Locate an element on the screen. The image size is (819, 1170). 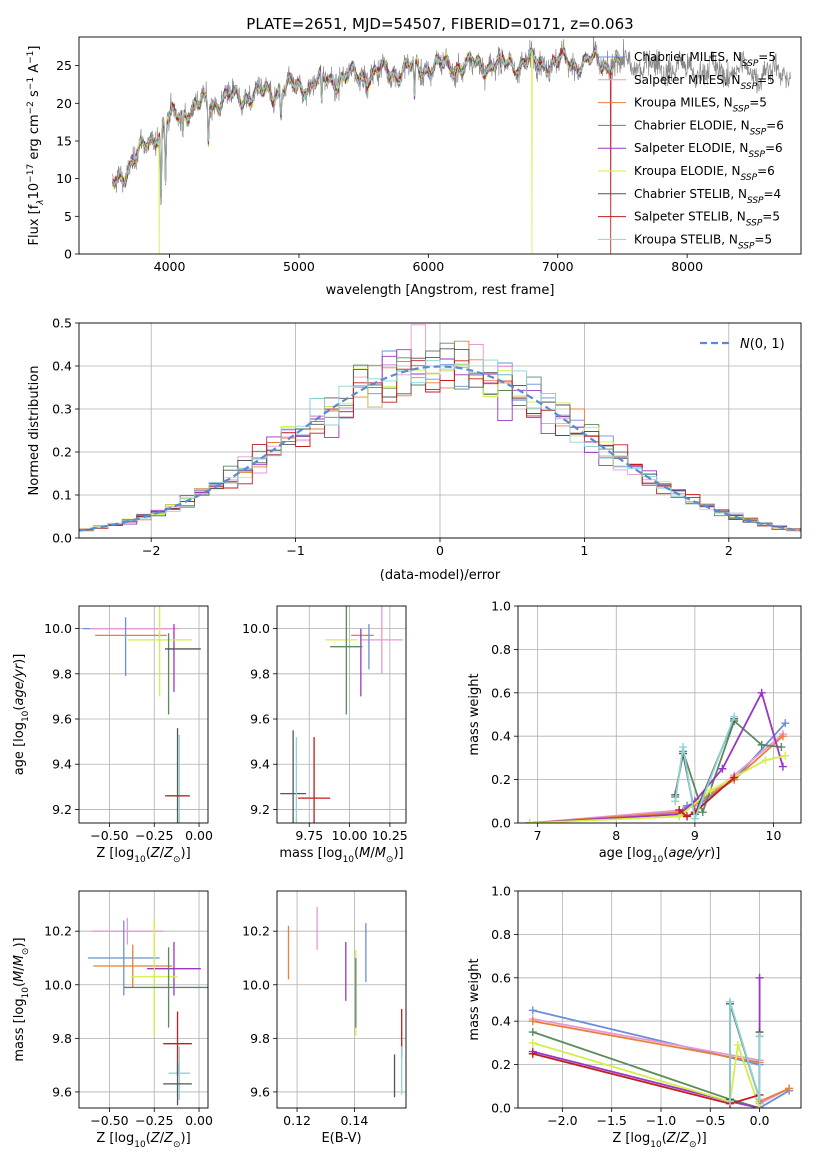
mass_vs_ebv-axes: 0.12 0.14 9.6 9.8 10.0 10.2 E(B-V) is located at coordinates (324, 1018).